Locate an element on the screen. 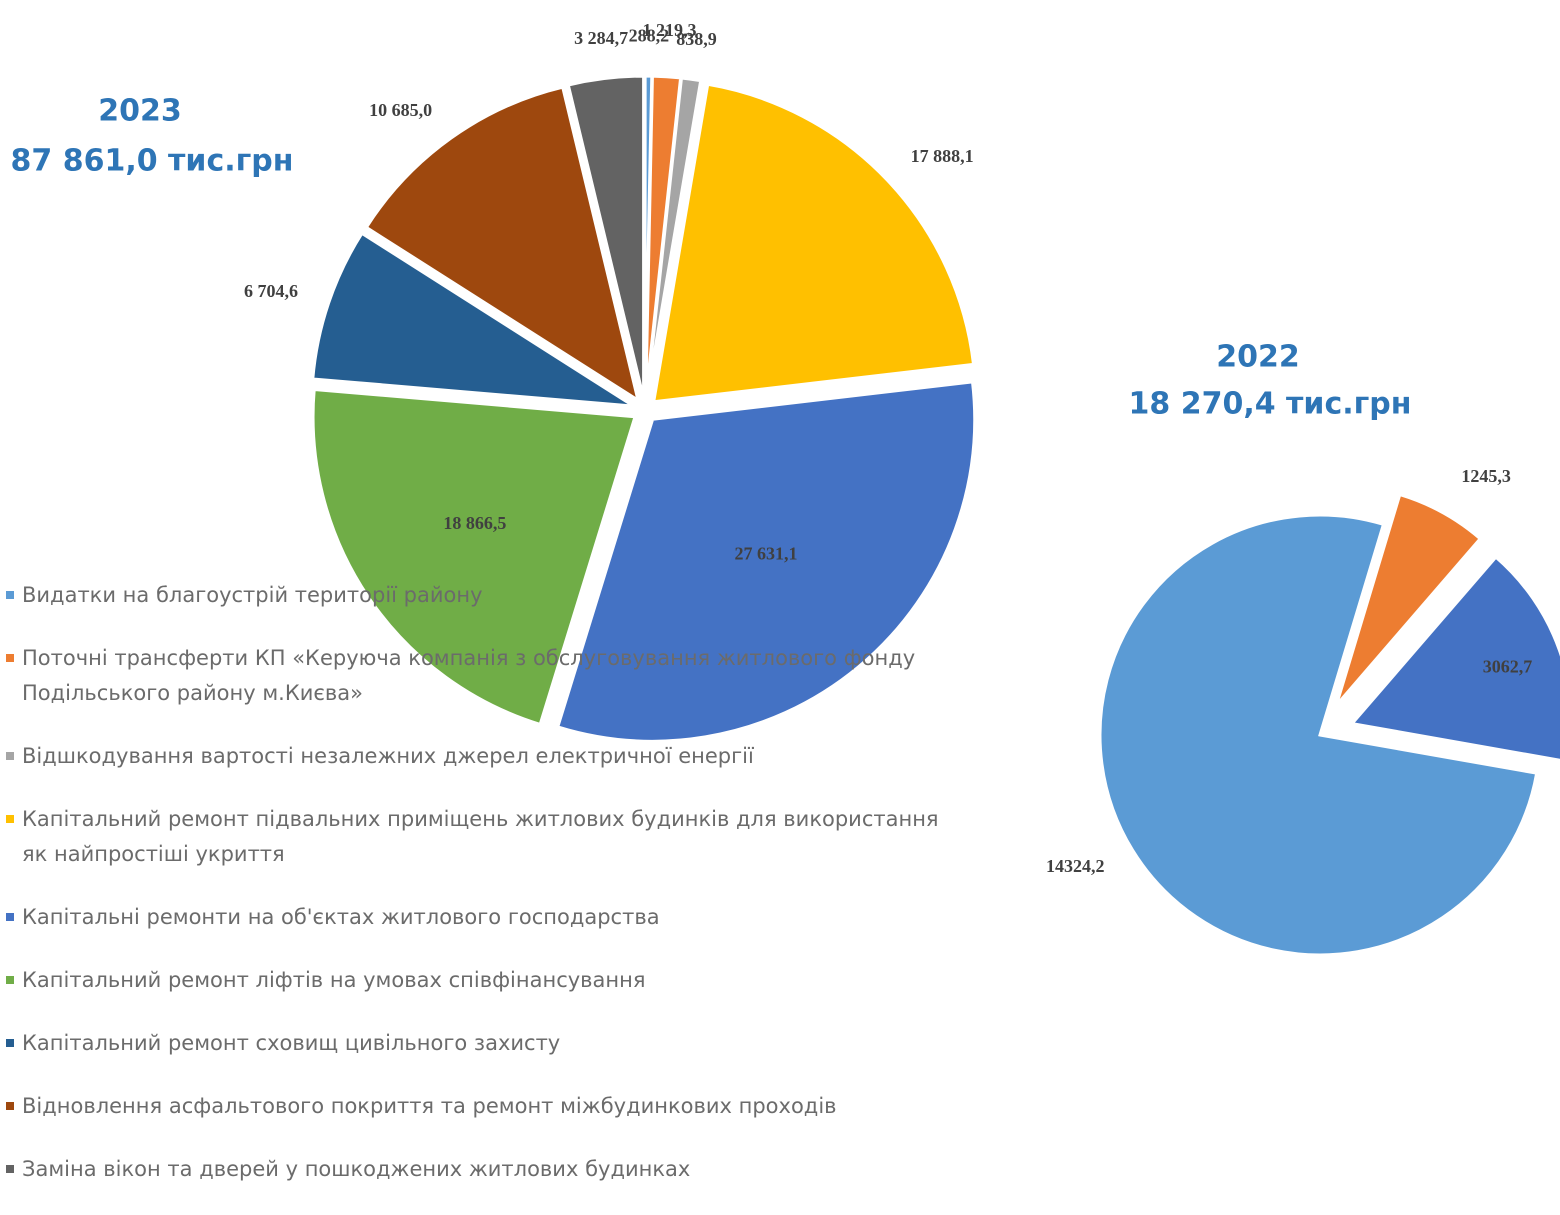 The width and height of the screenshot is (1560, 1215). chart-subtitle: 87 861,0 тис.грн is located at coordinates (152, 161).